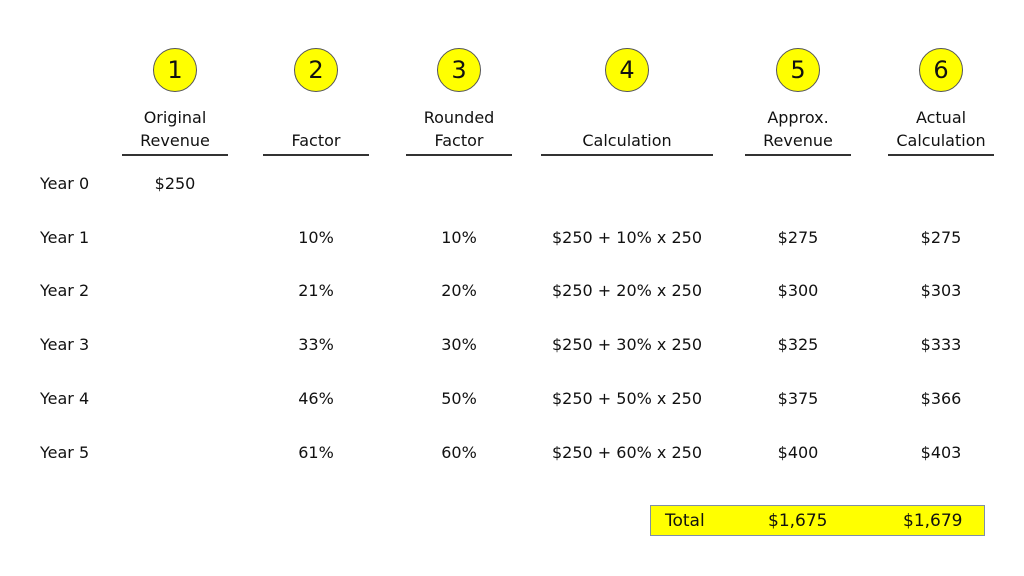 The image size is (1024, 576). Describe the element at coordinates (627, 290) in the screenshot. I see `table-cell: $250 + 20% x 250` at that location.